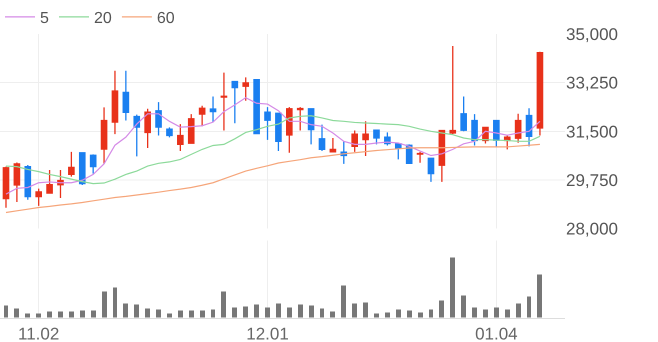 Image resolution: width=658 pixels, height=342 pixels. I want to click on y-tick-label: 35,000, so click(592, 34).